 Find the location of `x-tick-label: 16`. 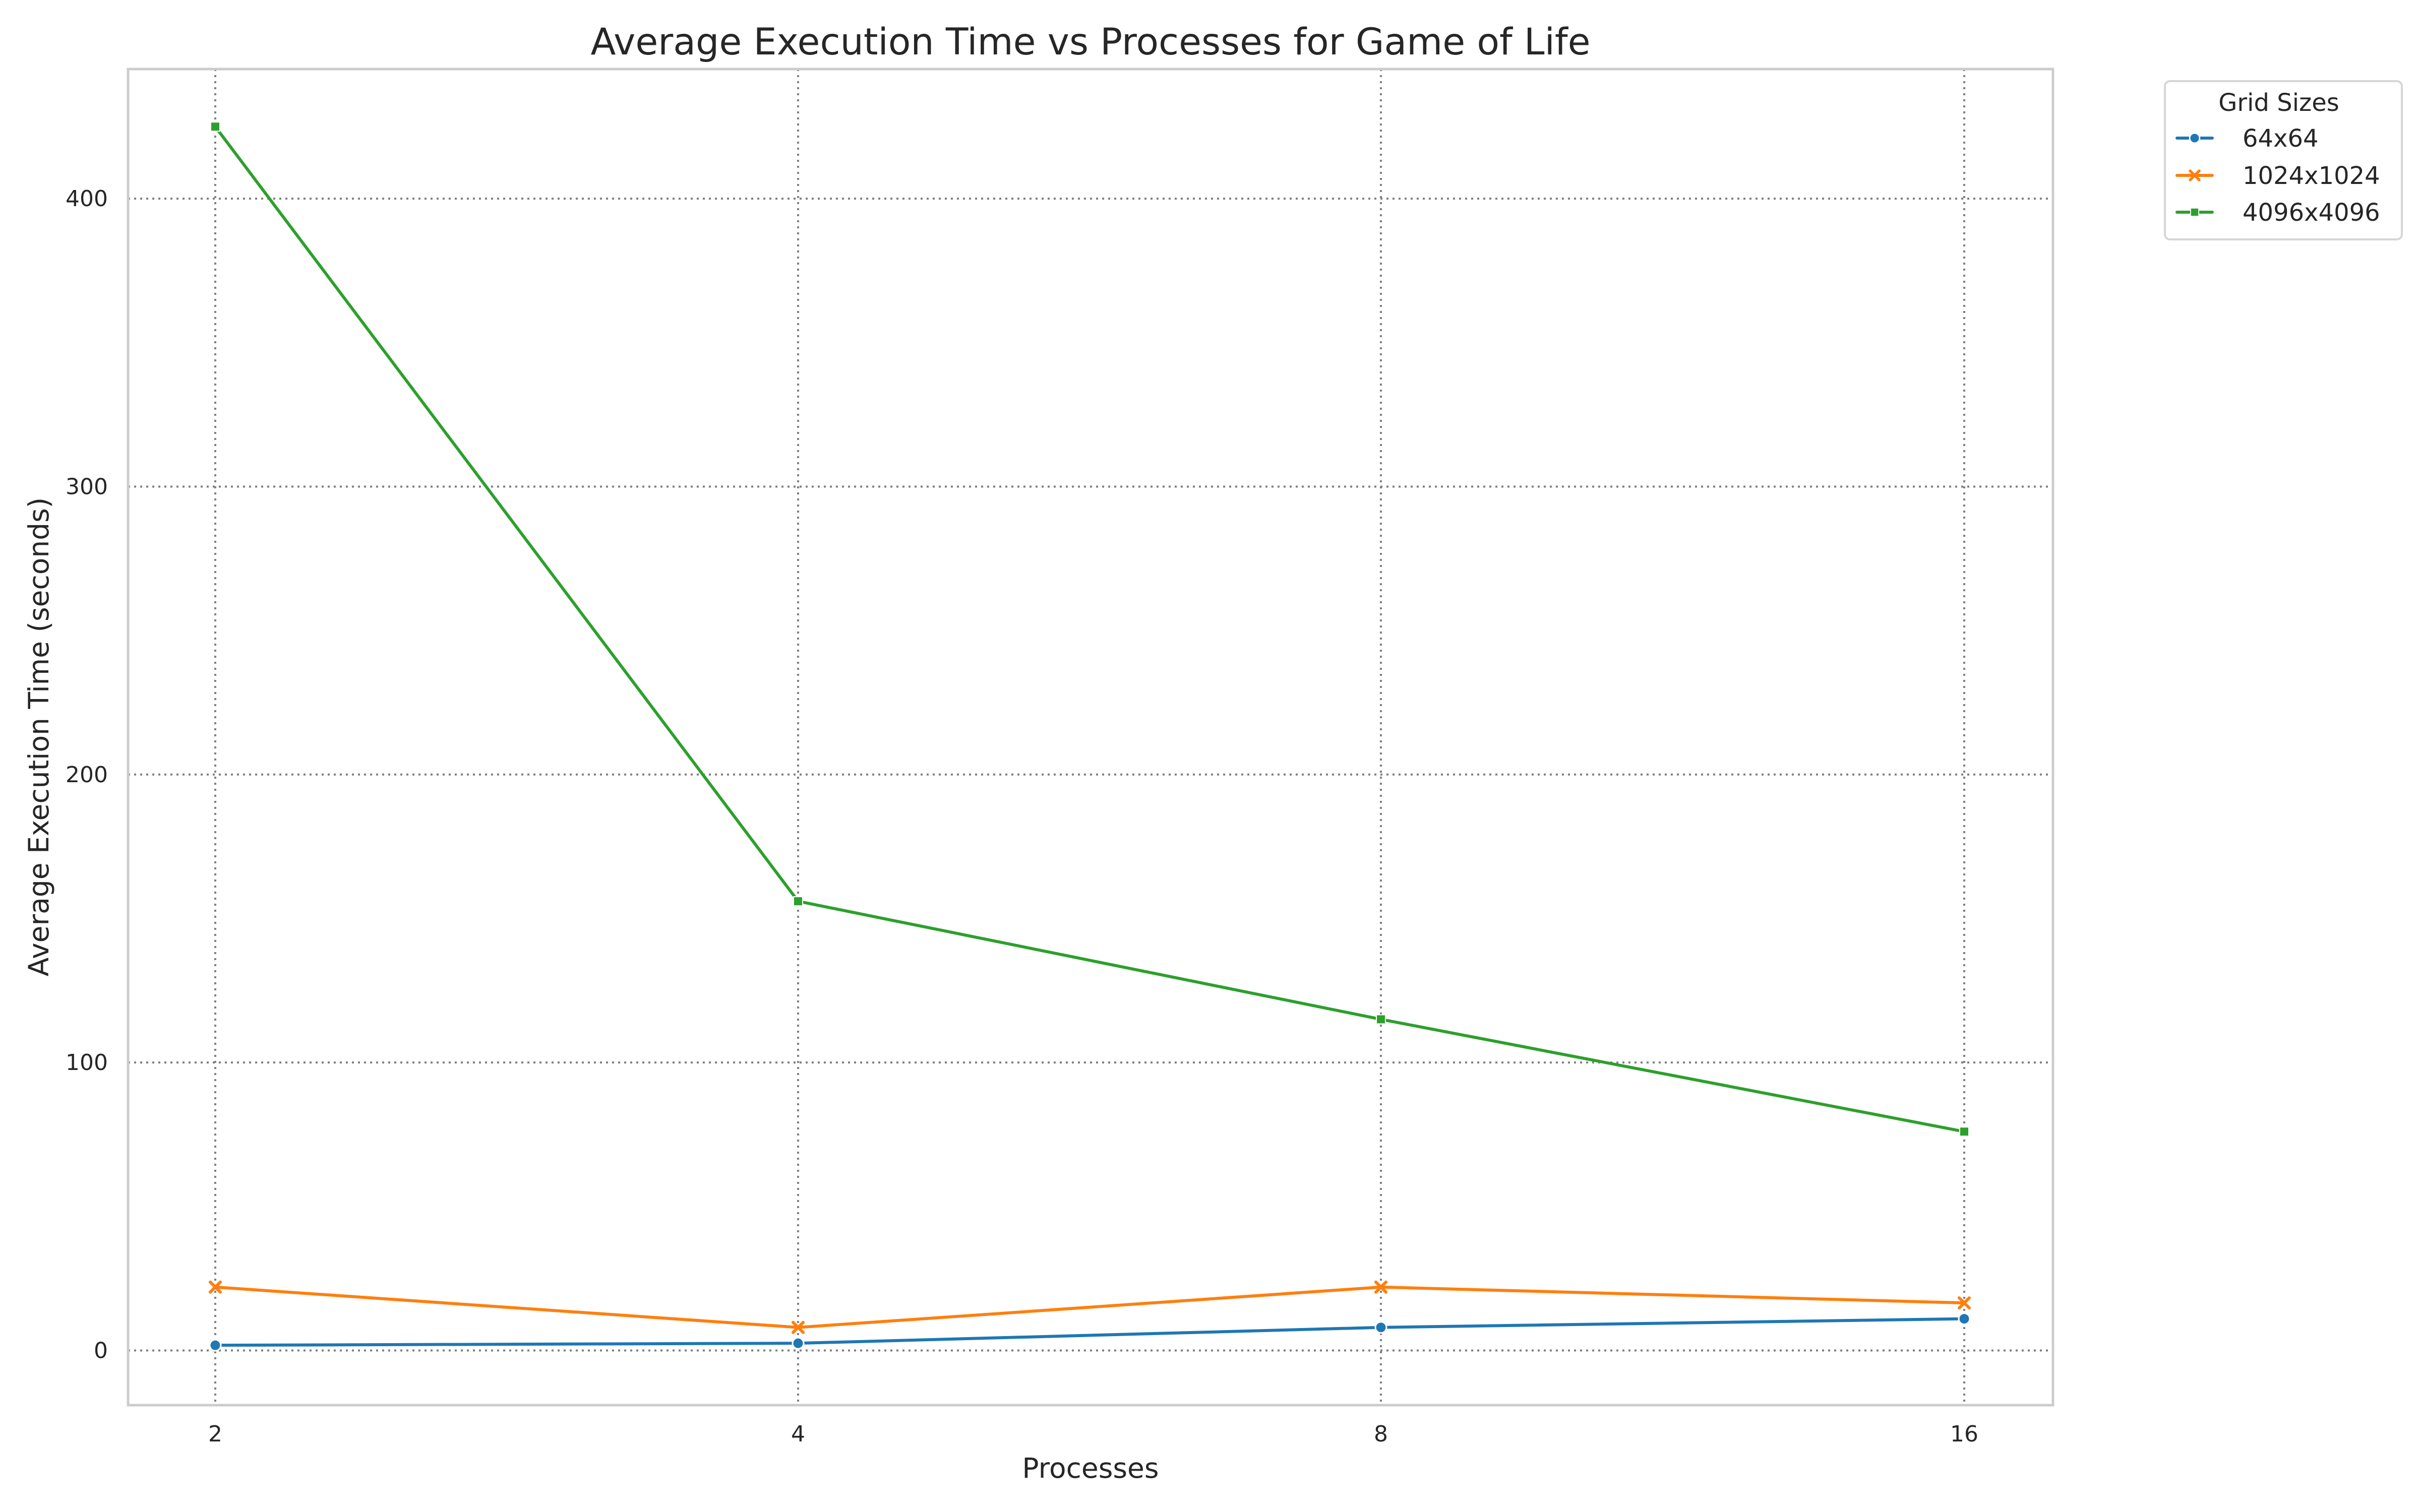

x-tick-label: 16 is located at coordinates (1964, 1434).